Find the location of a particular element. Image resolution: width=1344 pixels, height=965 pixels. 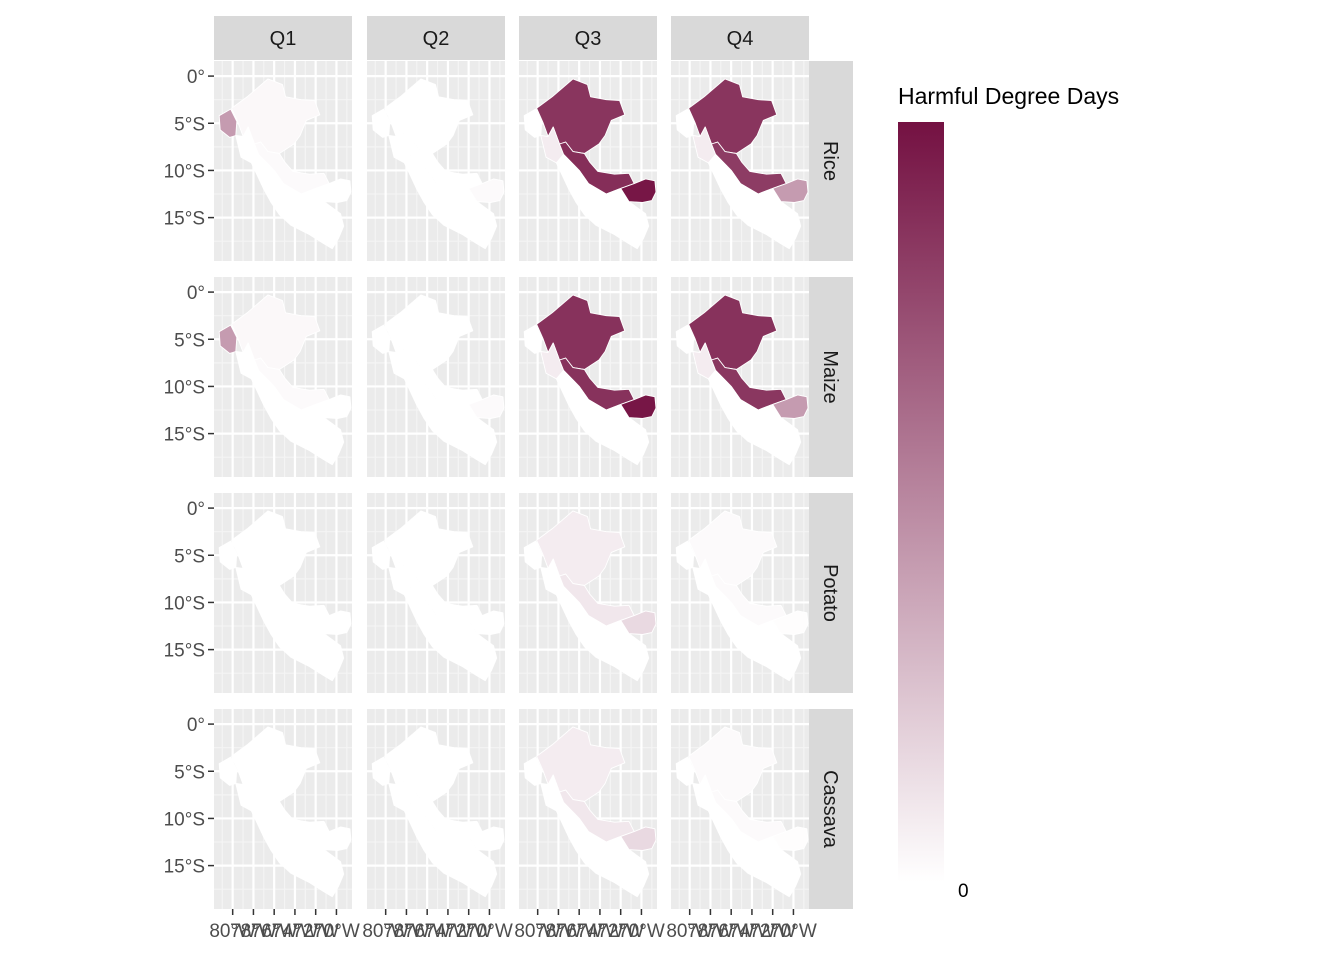

row-strip-label: Rice is located at coordinates (830, 161).